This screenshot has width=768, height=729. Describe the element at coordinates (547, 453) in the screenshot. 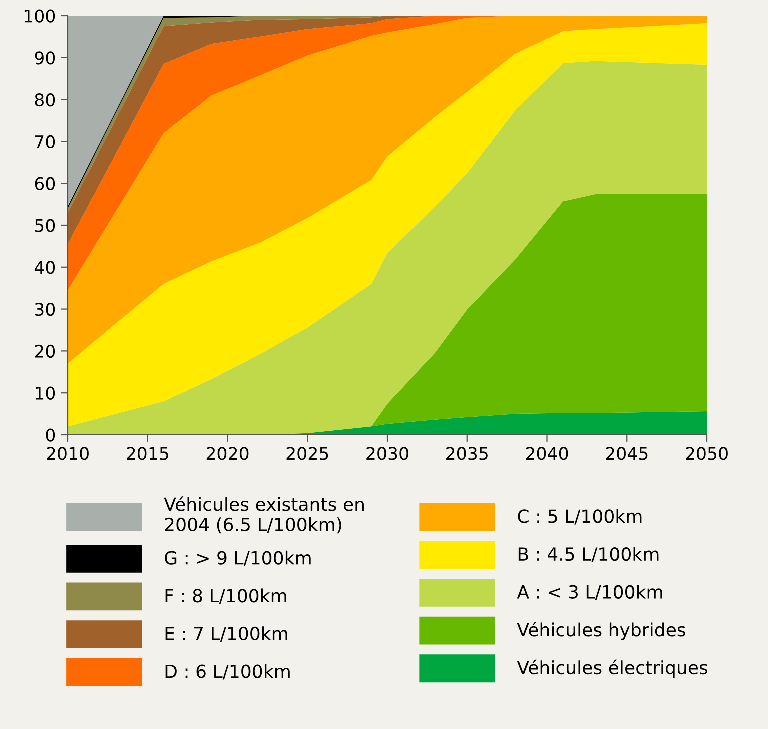

I see `x-tick-label: 2040` at that location.